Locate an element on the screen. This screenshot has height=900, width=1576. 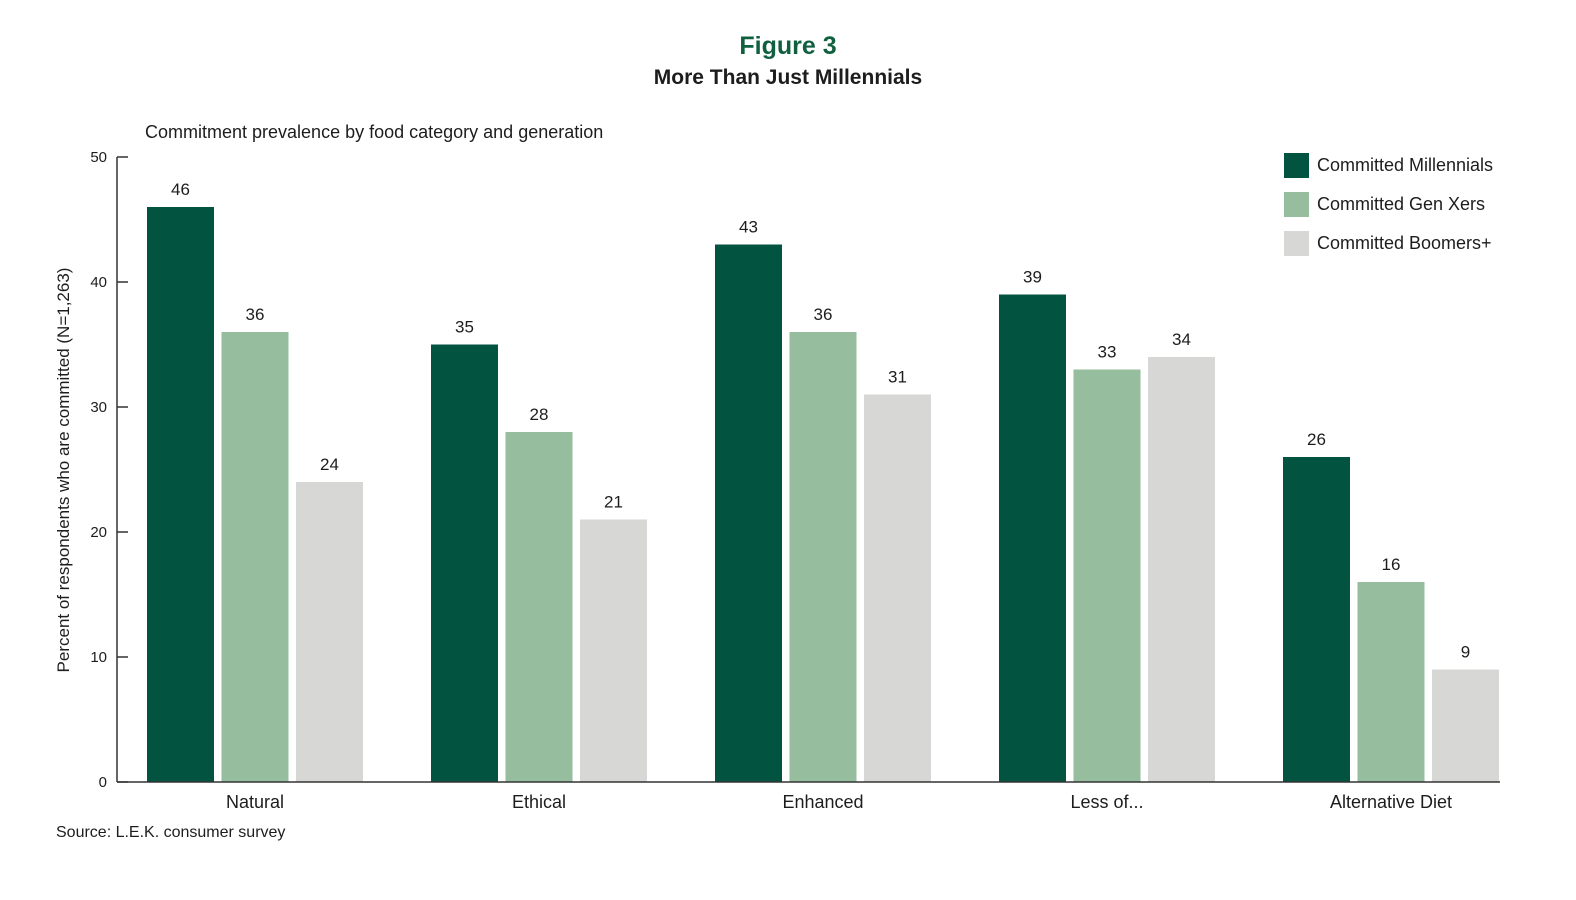
legend-item: Committed Millennials is located at coordinates (1388, 165).